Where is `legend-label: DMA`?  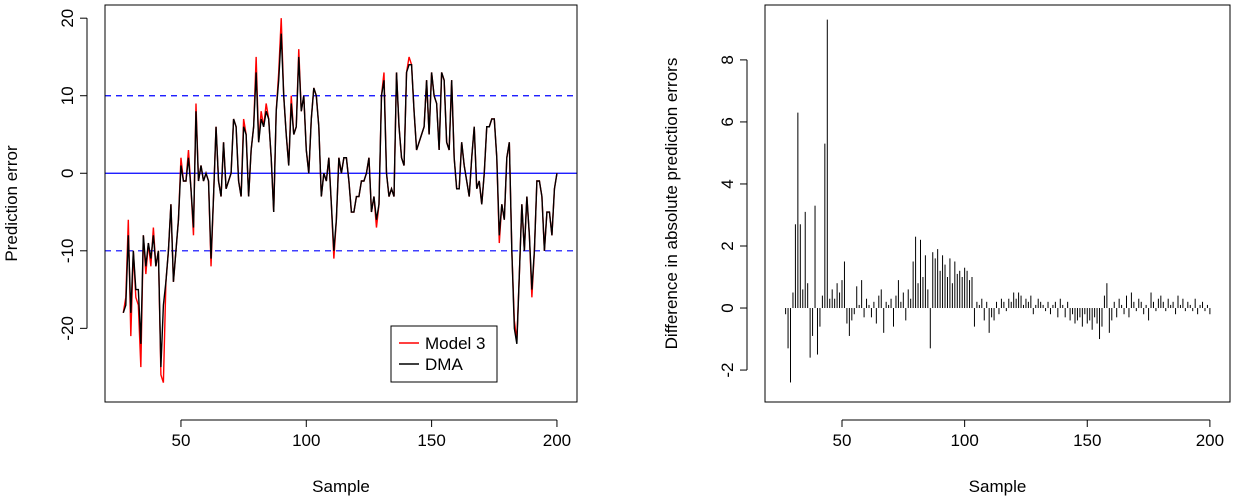 legend-label: DMA is located at coordinates (444, 364).